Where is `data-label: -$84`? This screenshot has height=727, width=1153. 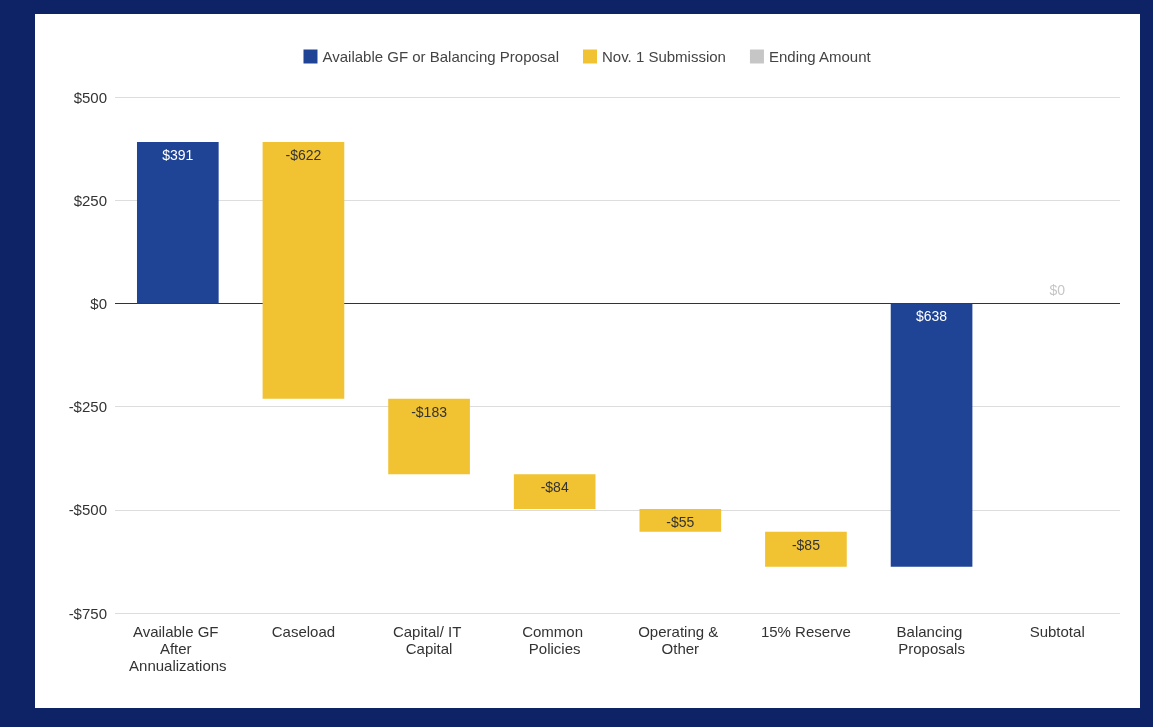 data-label: -$84 is located at coordinates (554, 487).